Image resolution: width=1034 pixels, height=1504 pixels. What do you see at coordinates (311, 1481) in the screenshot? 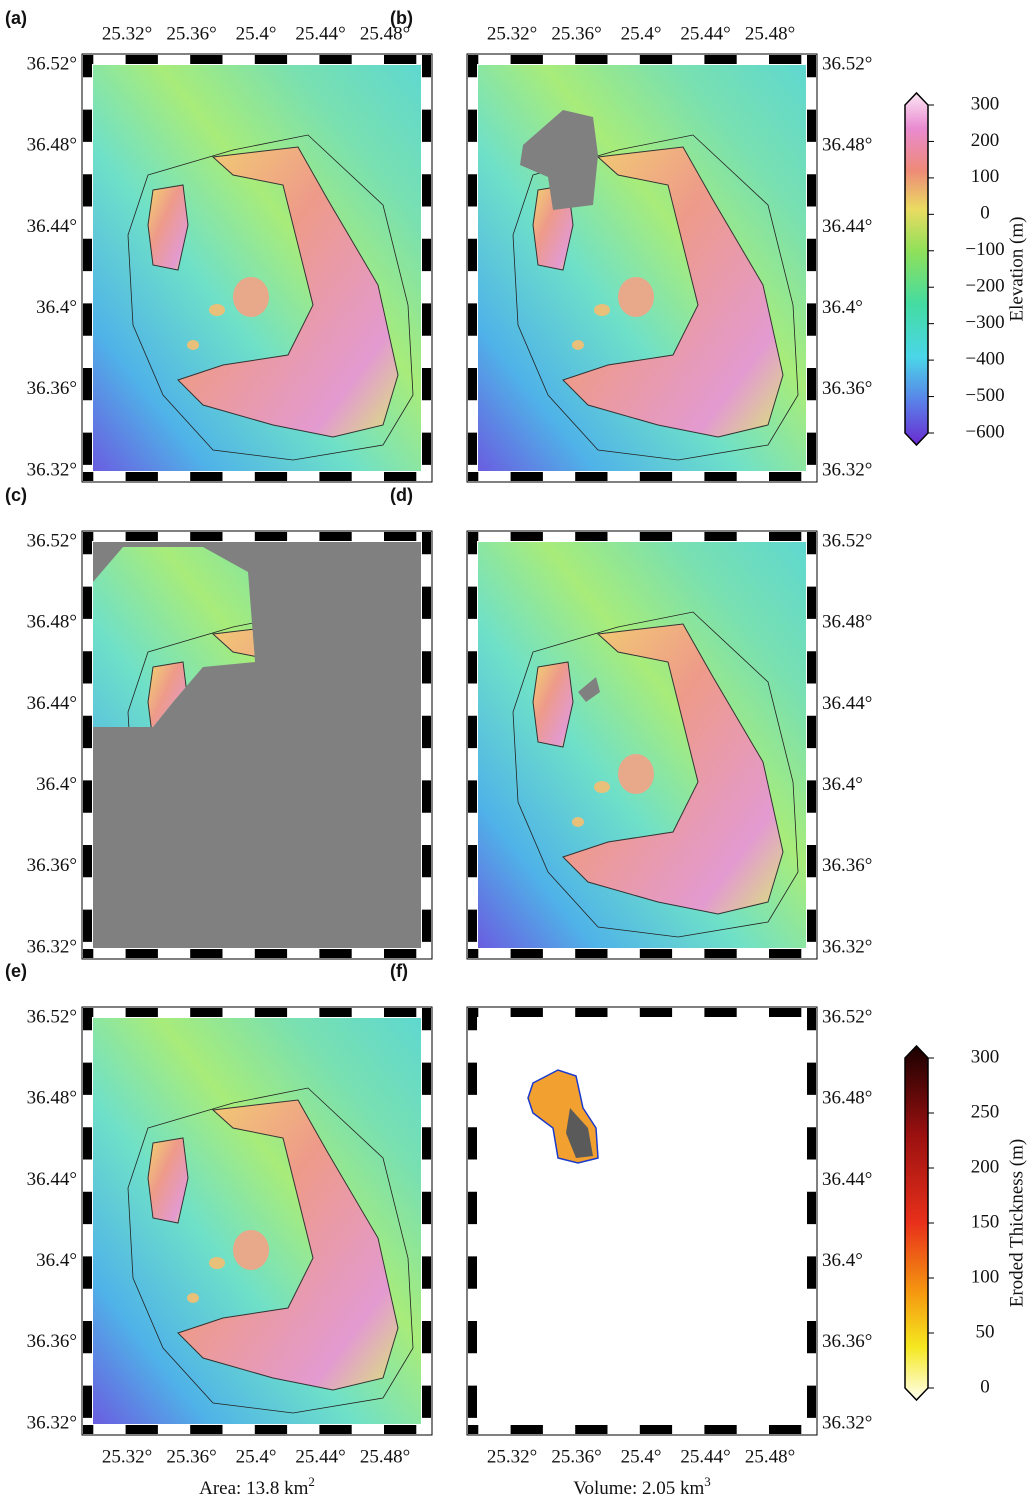
I see `footnote-sup: 2` at bounding box center [311, 1481].